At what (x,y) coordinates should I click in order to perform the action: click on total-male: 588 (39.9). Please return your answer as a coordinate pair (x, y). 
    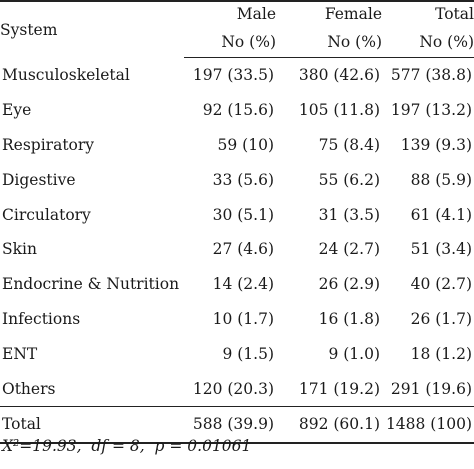
    Looking at the image, I should click on (230, 424).